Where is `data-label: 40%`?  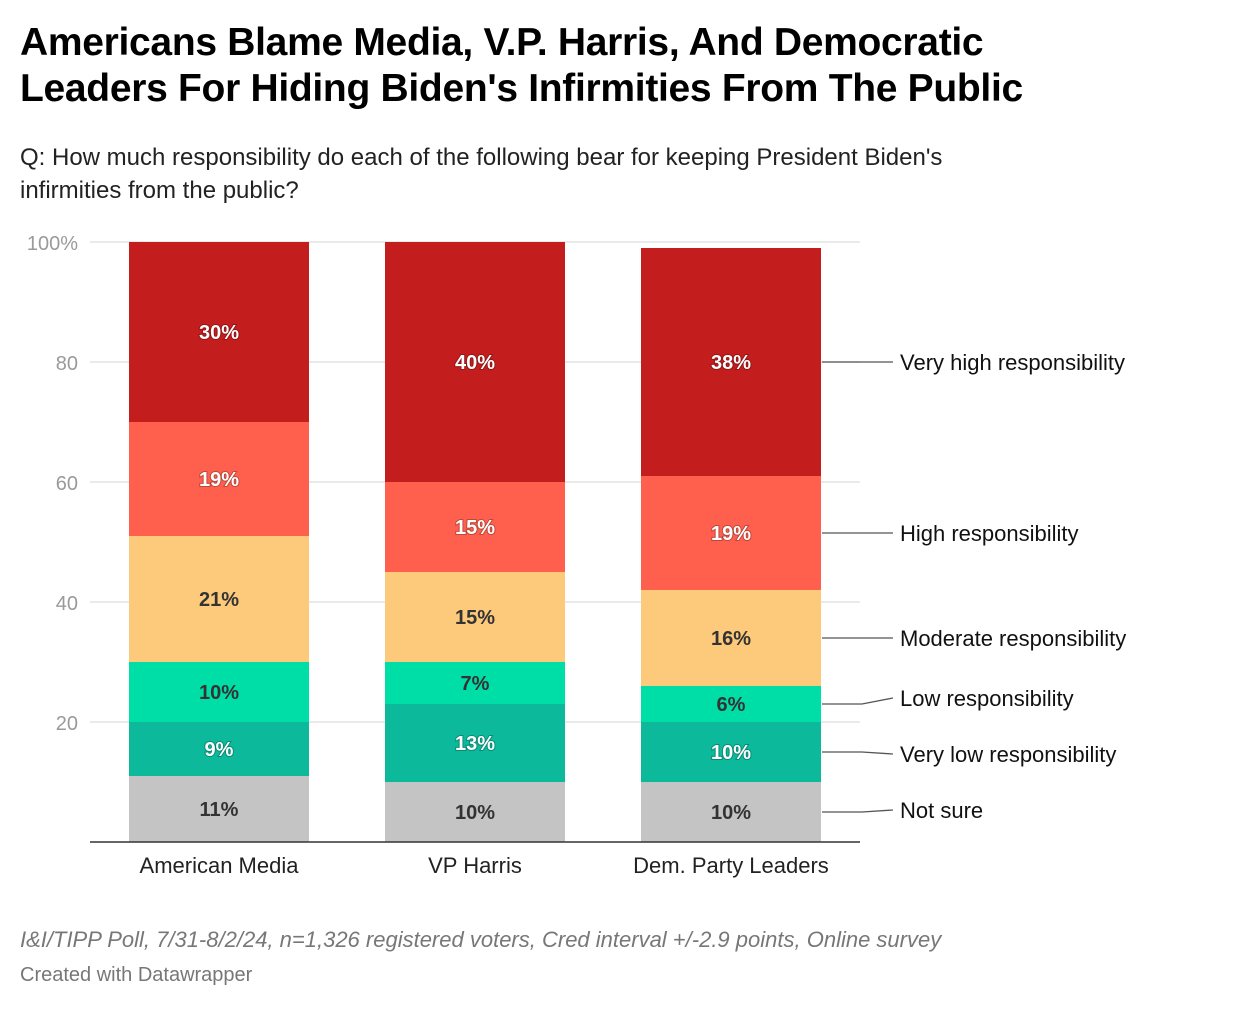
data-label: 40% is located at coordinates (475, 363).